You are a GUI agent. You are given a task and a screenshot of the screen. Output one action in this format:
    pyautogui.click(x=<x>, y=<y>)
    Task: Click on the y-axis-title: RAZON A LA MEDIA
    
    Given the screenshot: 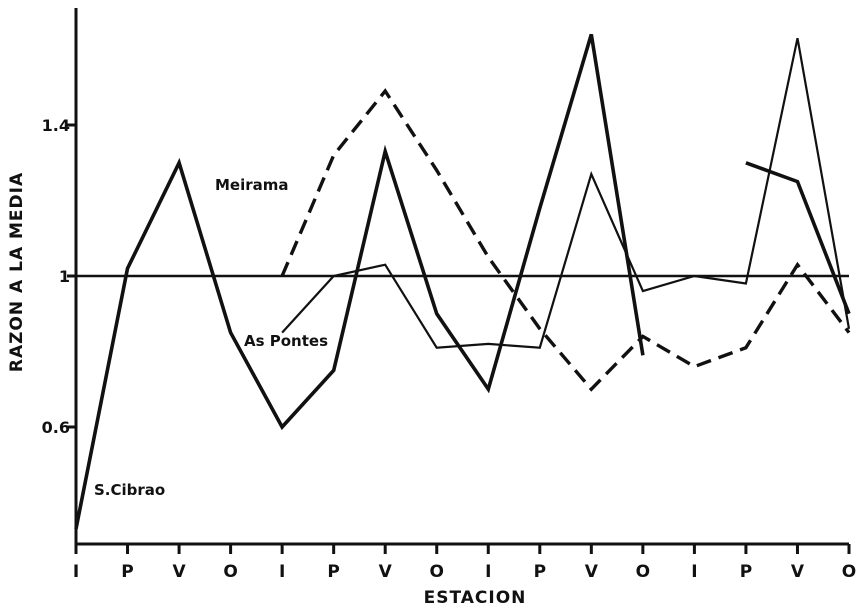 What is the action you would take?
    pyautogui.click(x=17, y=272)
    